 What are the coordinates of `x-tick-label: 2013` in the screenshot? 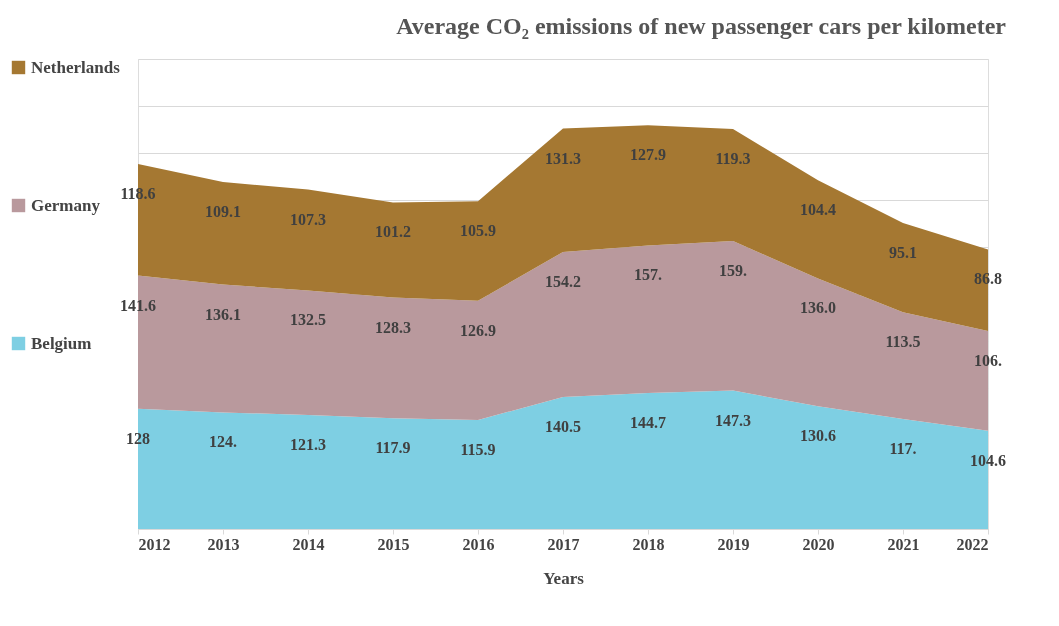 It's located at (223, 544).